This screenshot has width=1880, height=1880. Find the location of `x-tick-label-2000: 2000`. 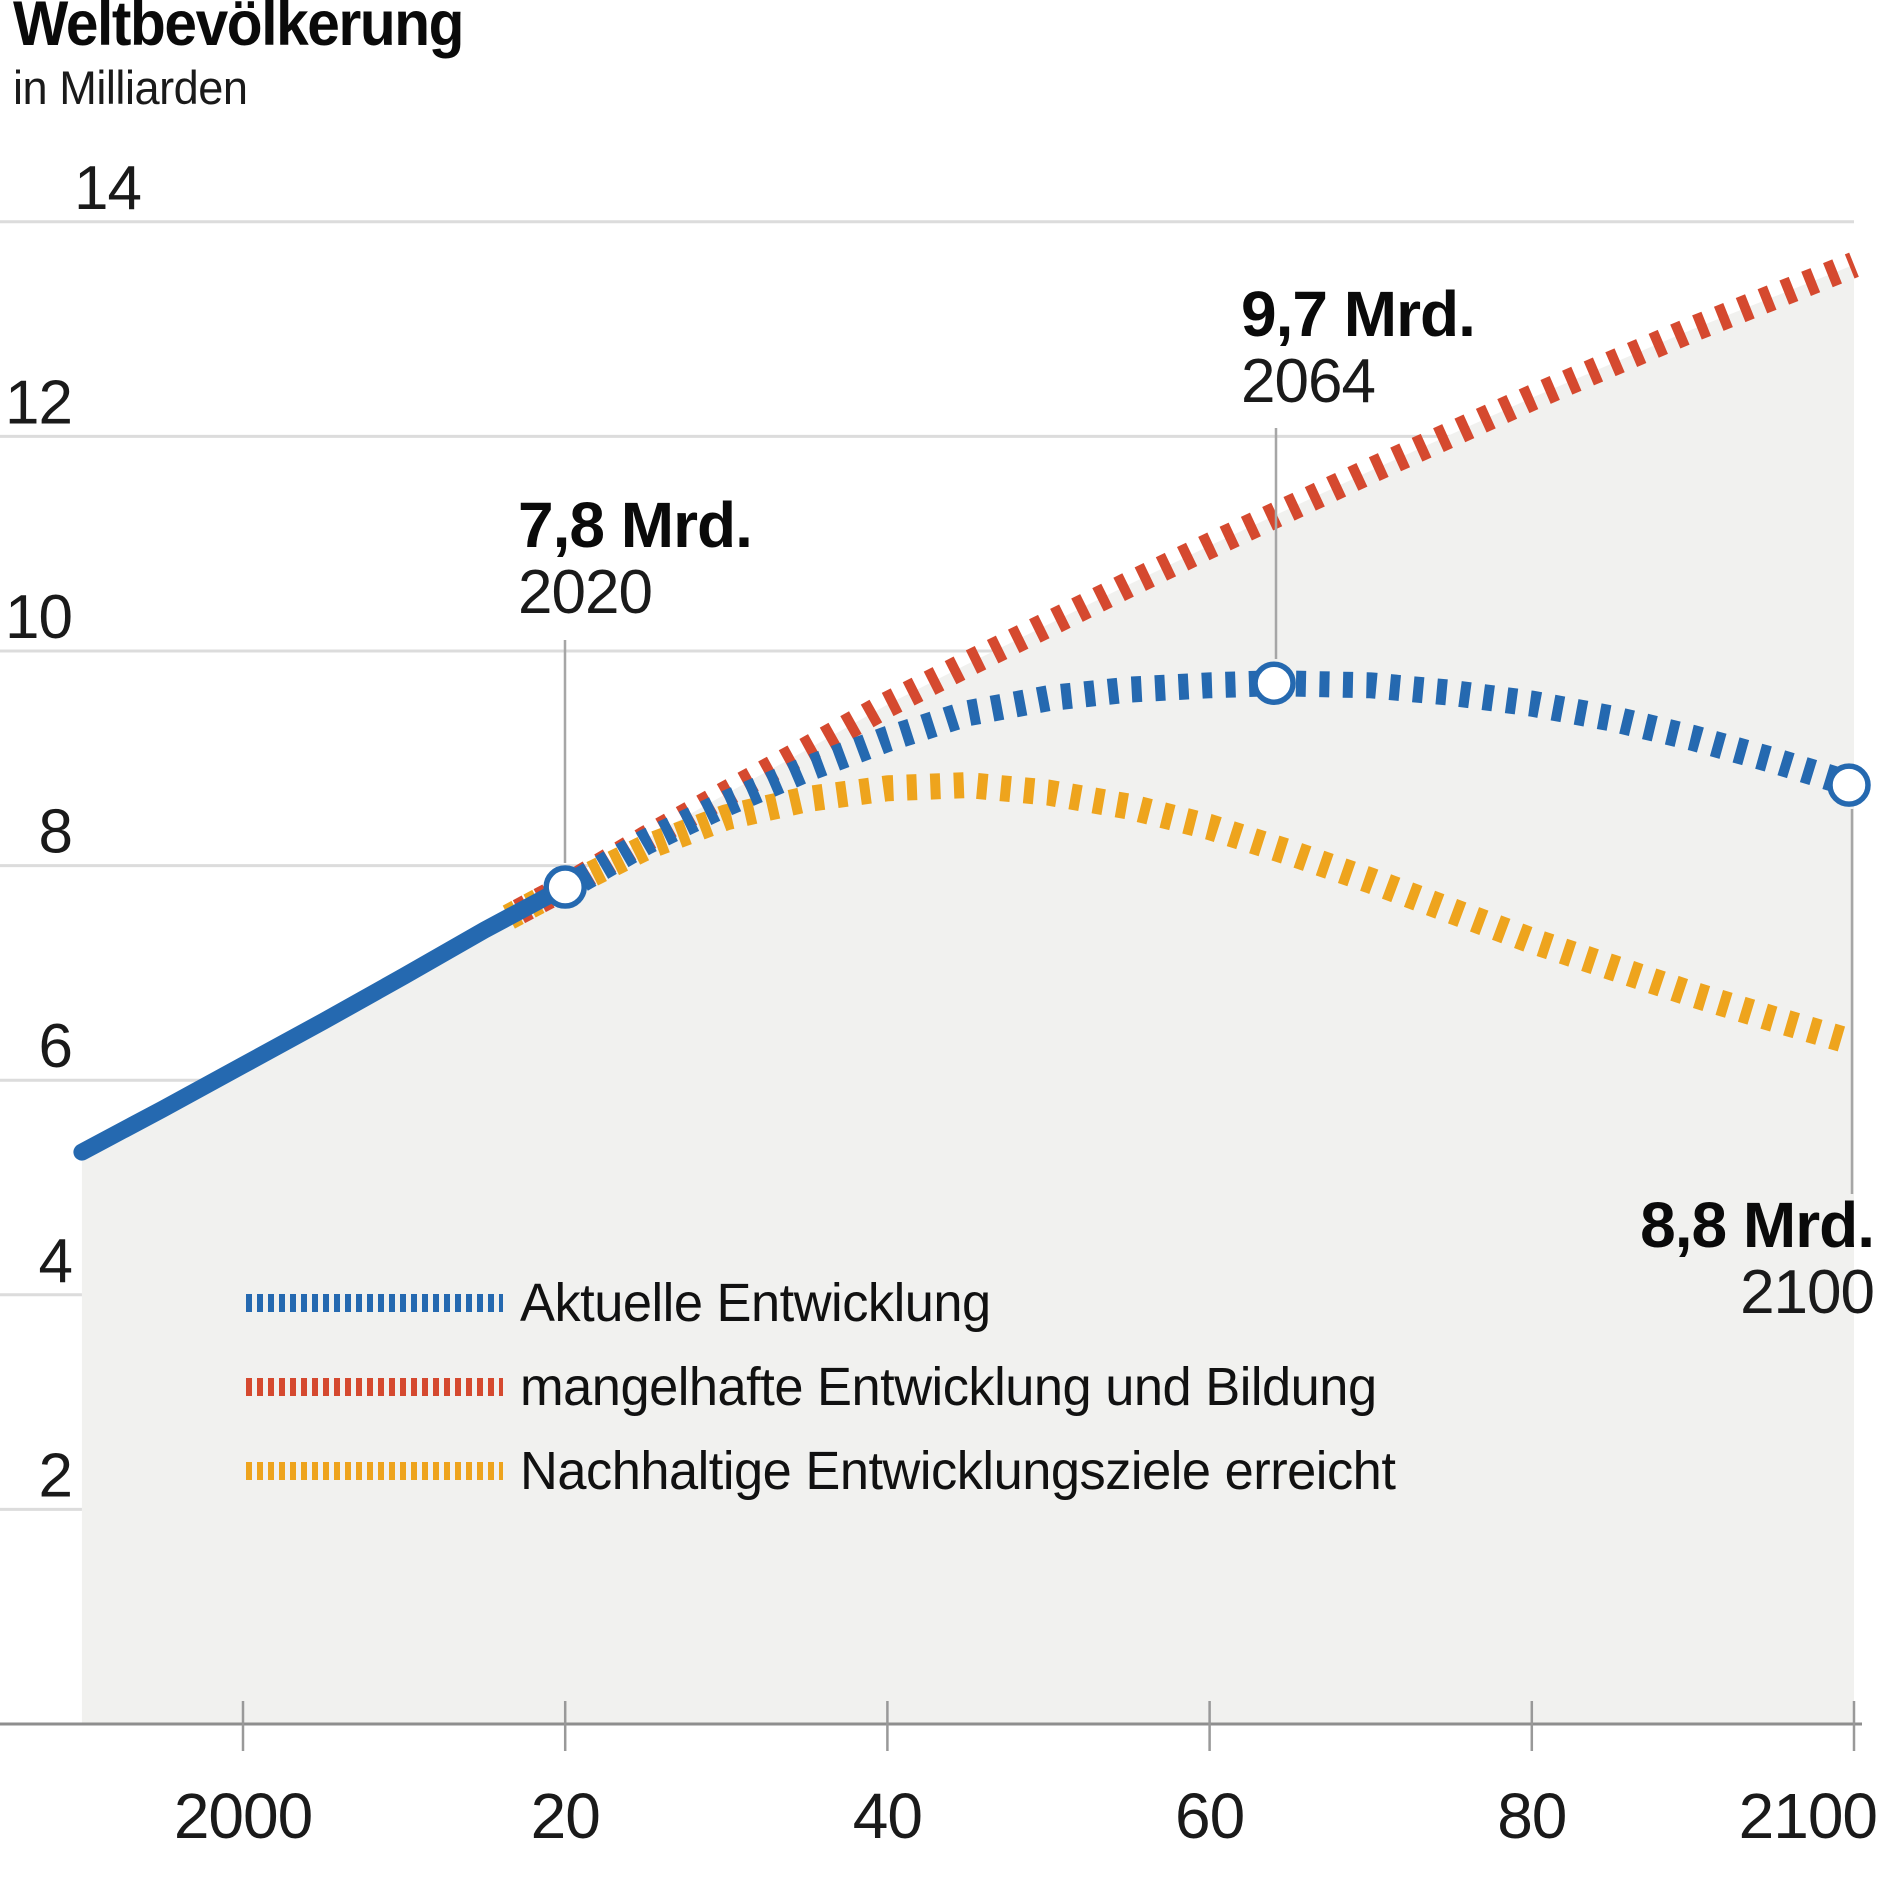

x-tick-label-2000: 2000 is located at coordinates (243, 1816).